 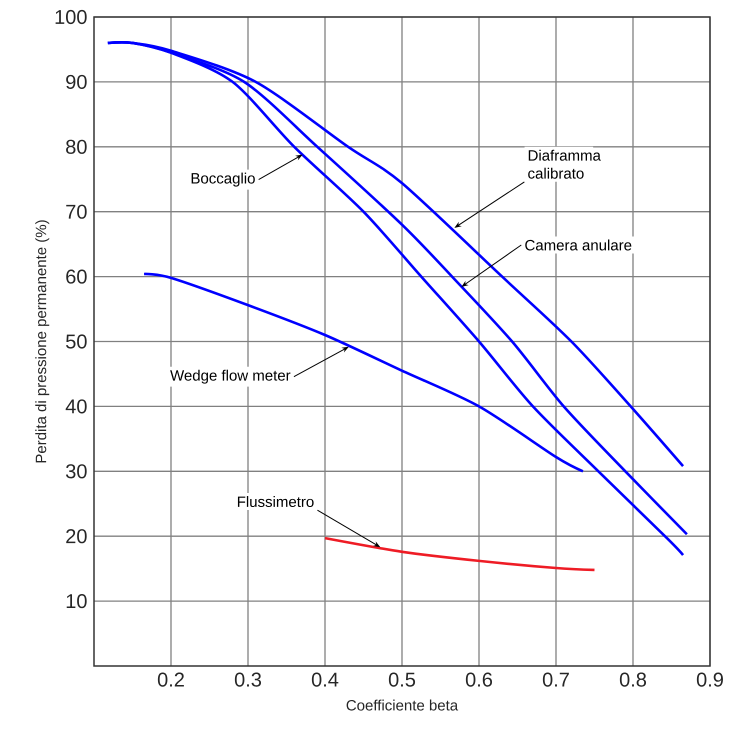 I want to click on y-tick-label: 10, so click(x=76, y=601).